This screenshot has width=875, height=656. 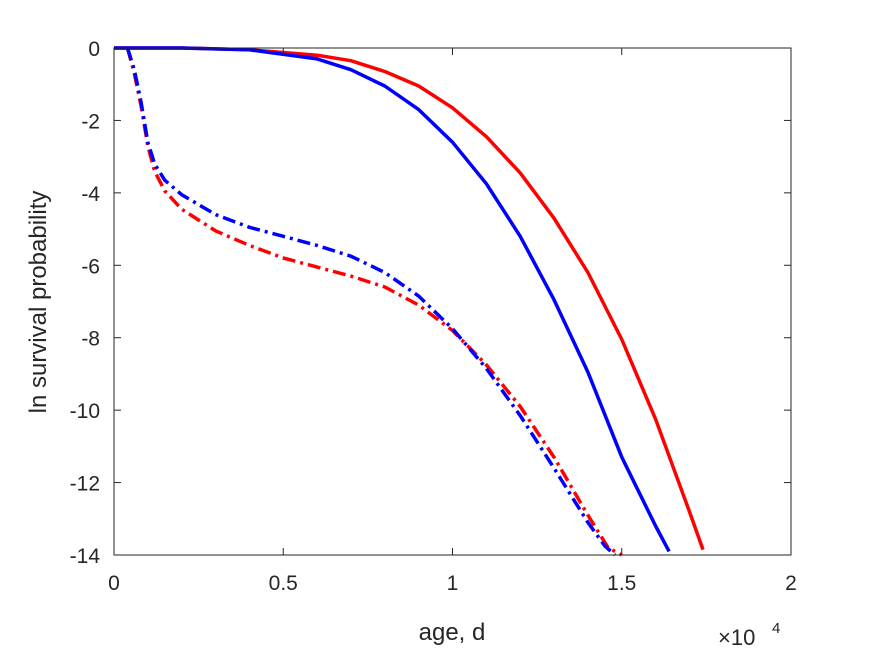 What do you see at coordinates (621, 583) in the screenshot?
I see `x-tick-label: 1.5` at bounding box center [621, 583].